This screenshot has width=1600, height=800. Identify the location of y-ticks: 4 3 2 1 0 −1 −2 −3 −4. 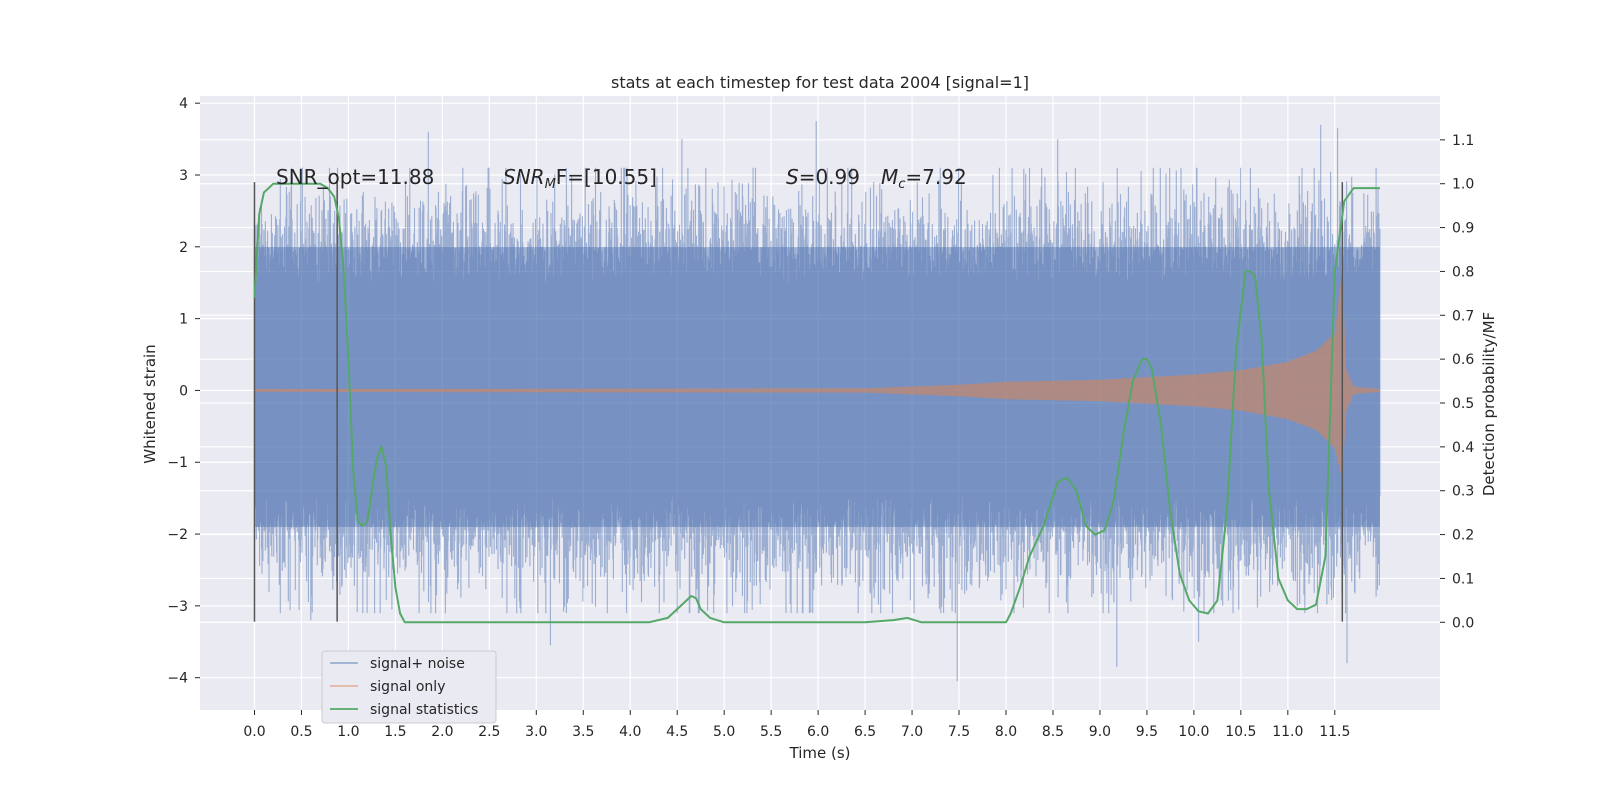
(183, 391).